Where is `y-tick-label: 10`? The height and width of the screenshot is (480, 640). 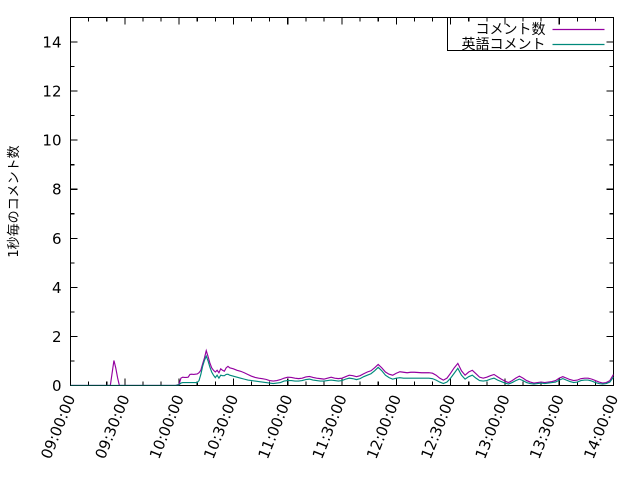
y-tick-label: 10 is located at coordinates (51, 141).